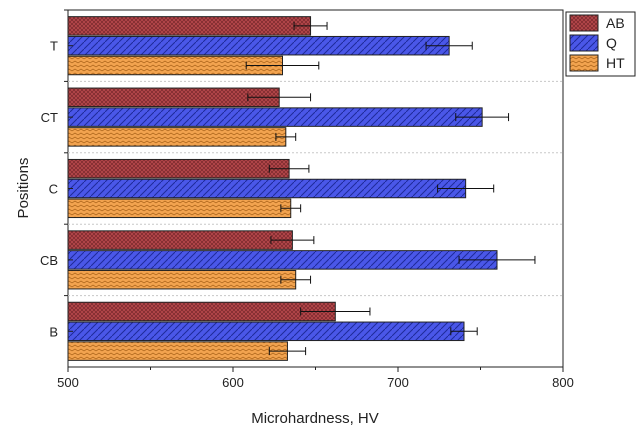 The width and height of the screenshot is (640, 434). Describe the element at coordinates (180, 240) in the screenshot. I see `bar-ab-cb` at that location.